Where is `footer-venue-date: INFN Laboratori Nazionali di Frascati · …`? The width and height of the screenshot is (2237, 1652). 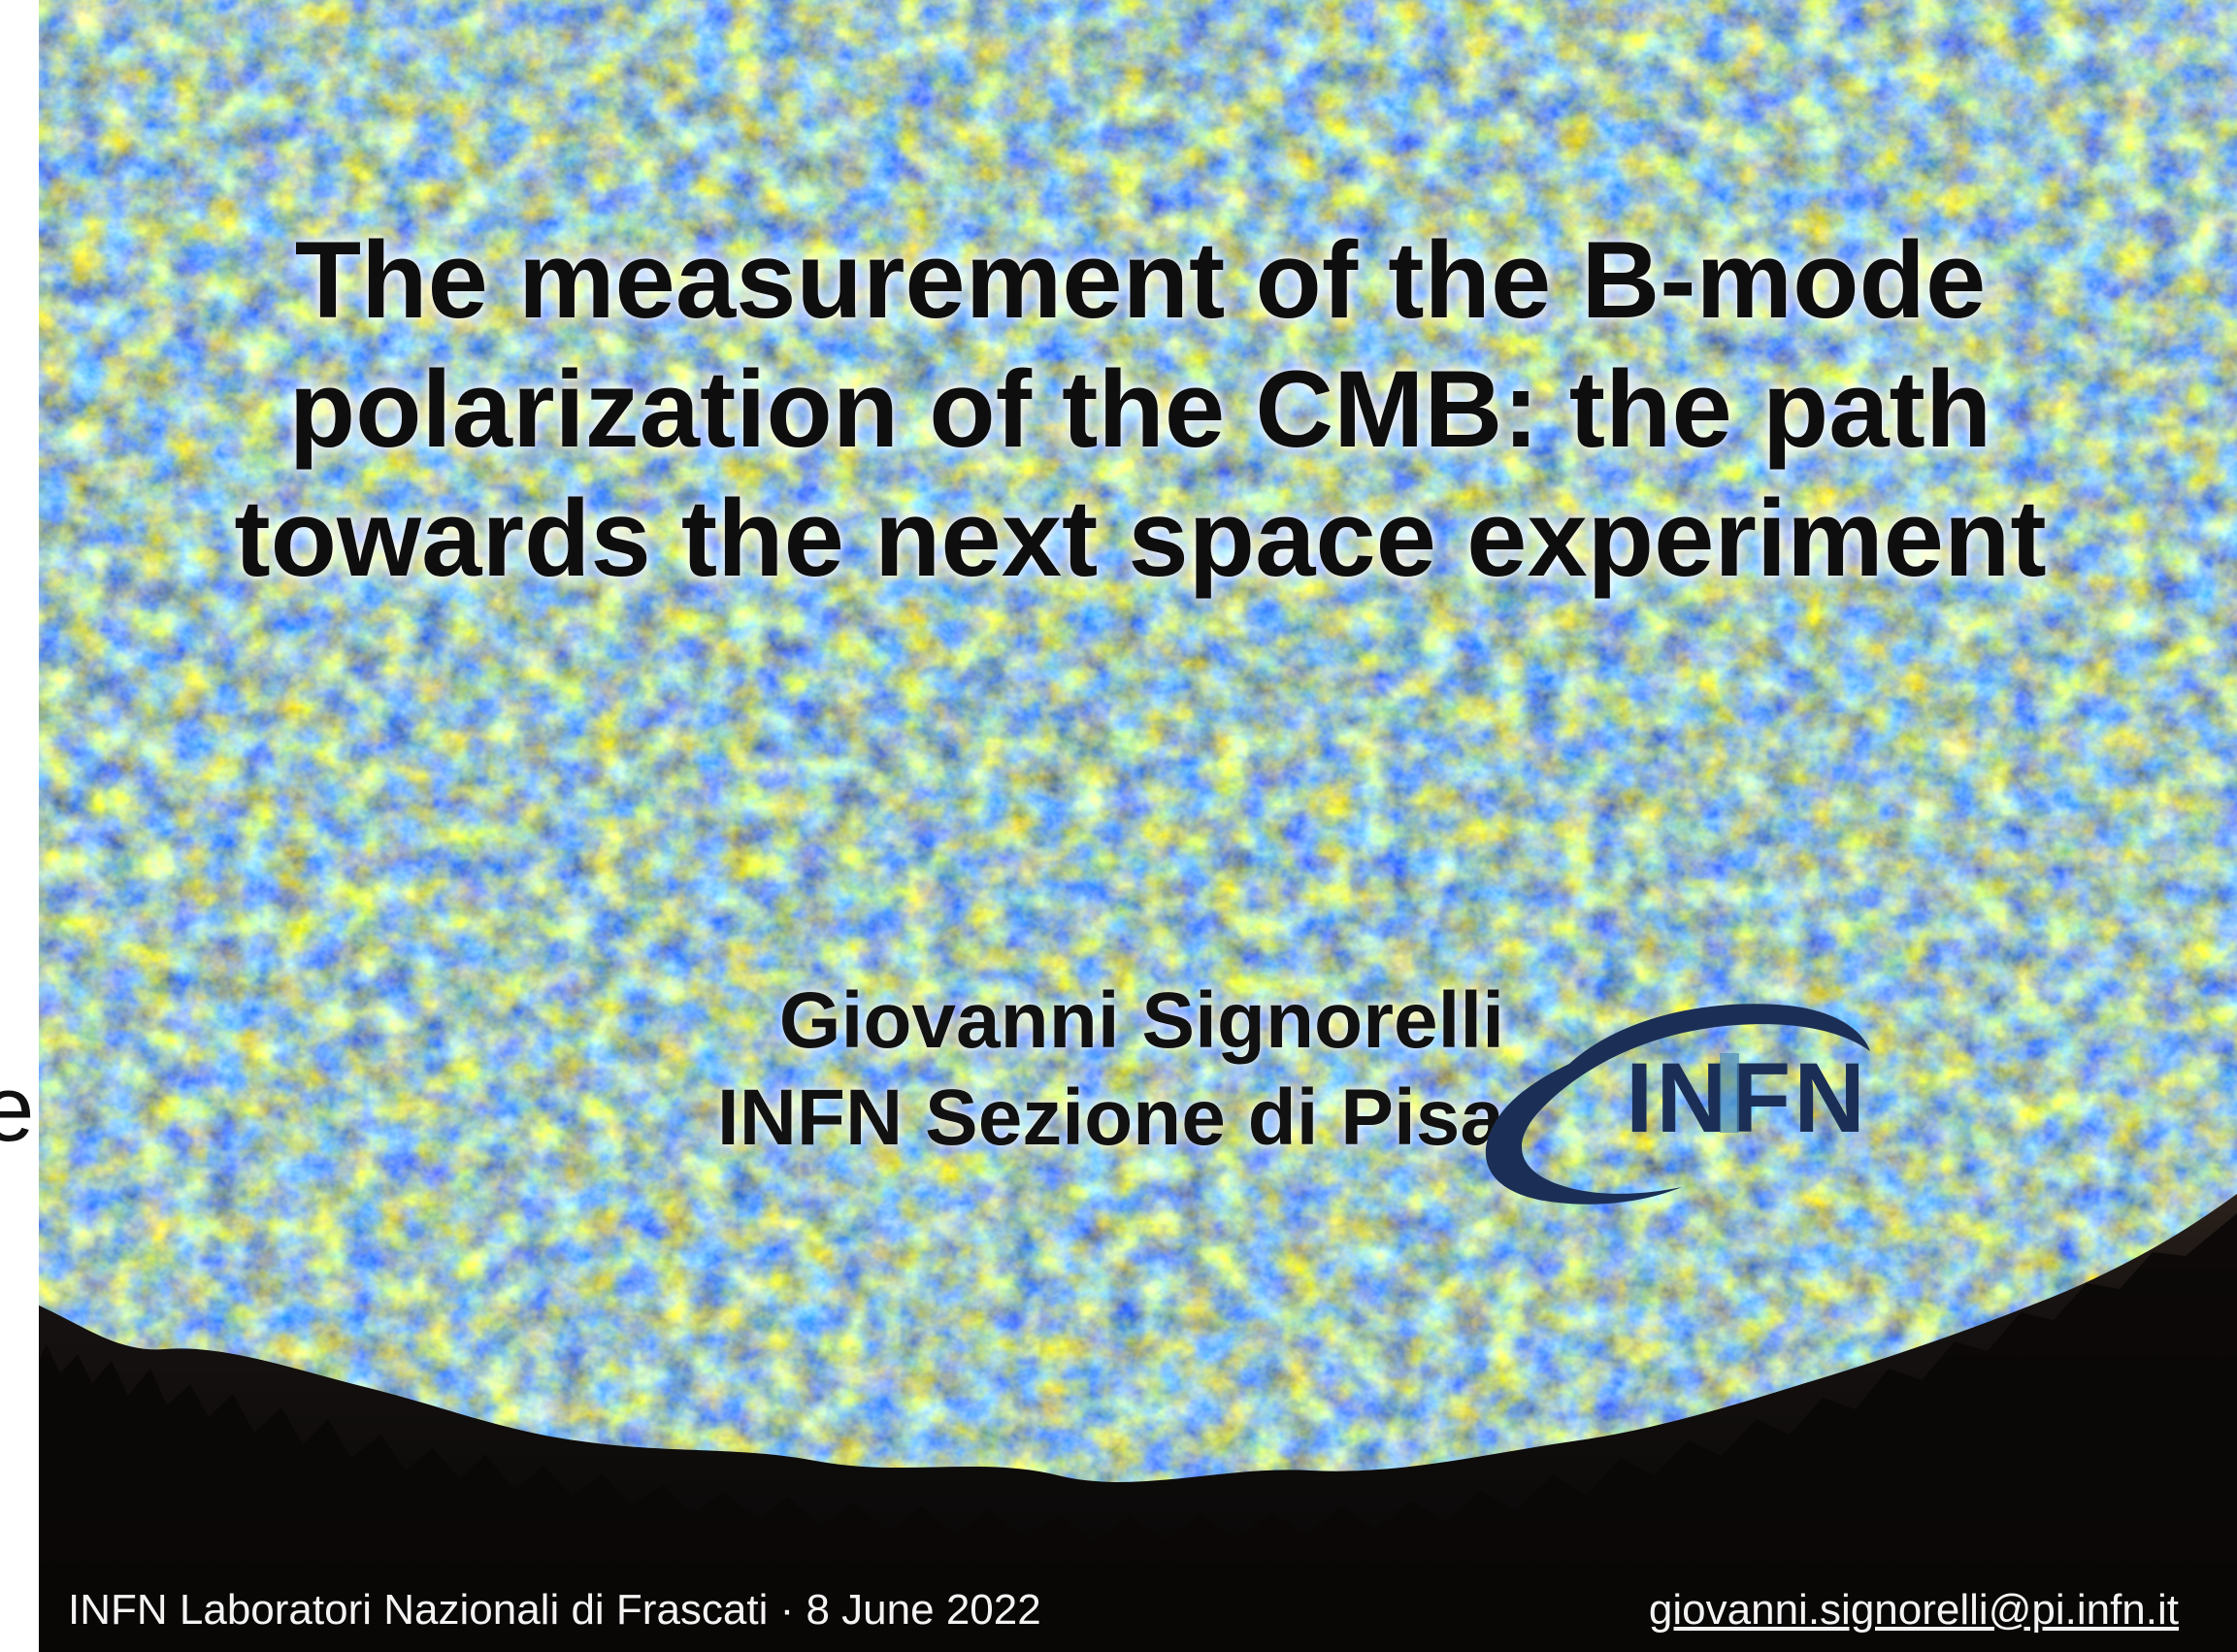
footer-venue-date: INFN Laboratori Nazionali di Frascati · … is located at coordinates (554, 1610).